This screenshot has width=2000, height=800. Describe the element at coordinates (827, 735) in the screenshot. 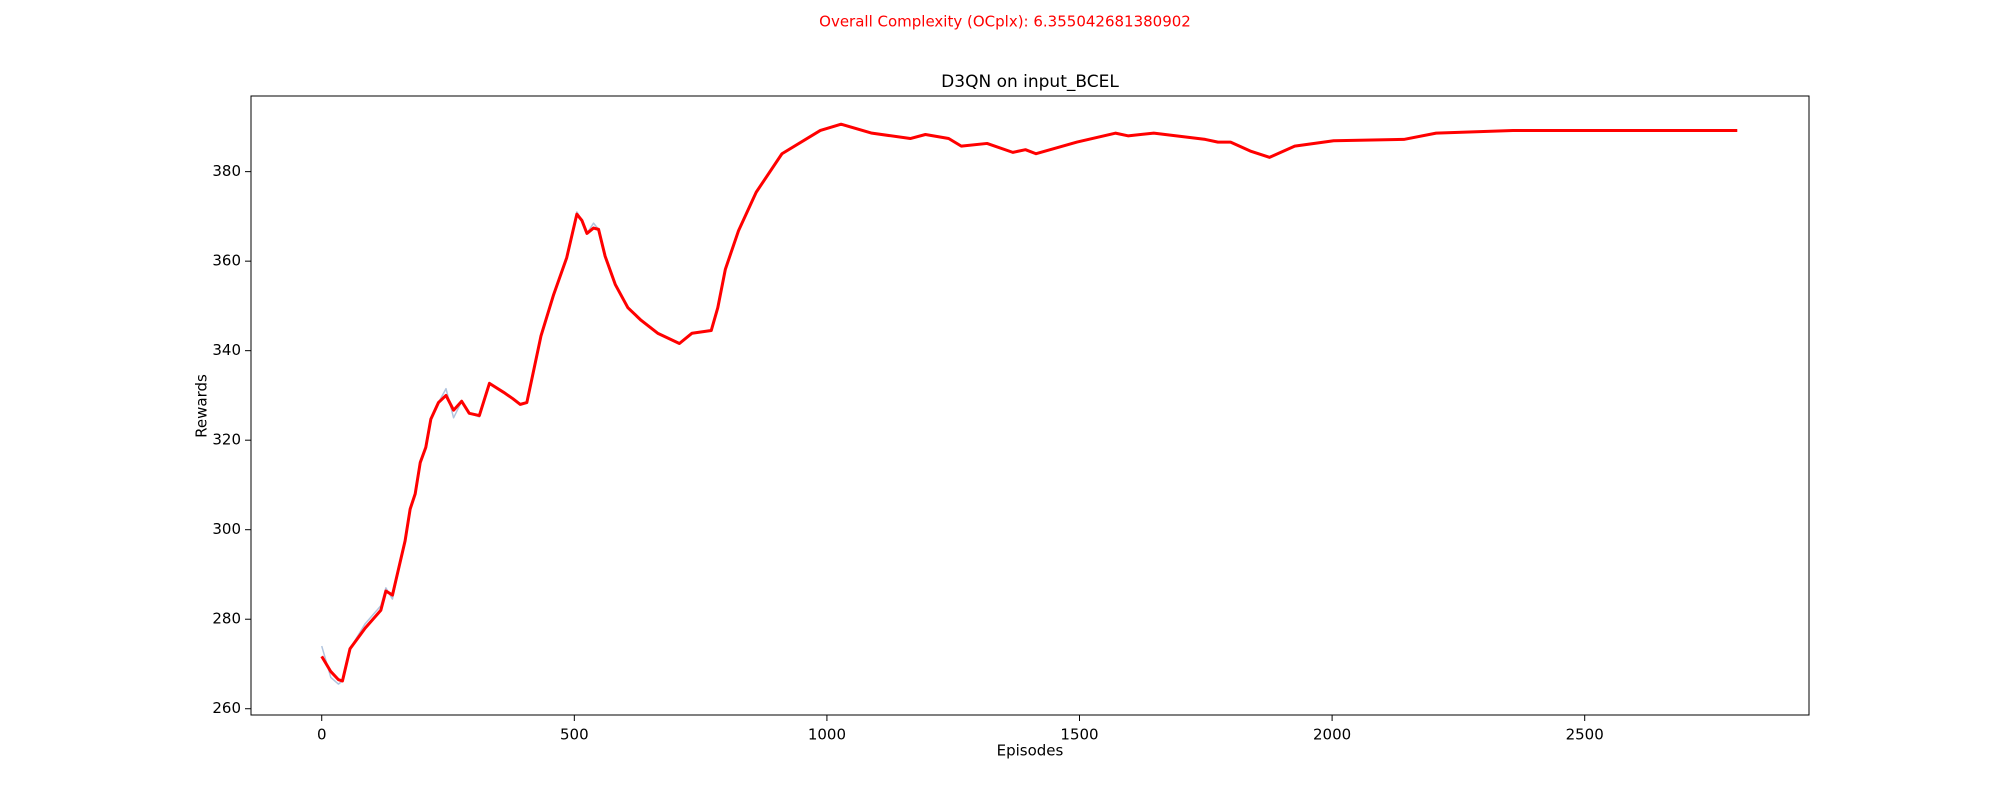

I see `x-tick-label: 1000` at that location.